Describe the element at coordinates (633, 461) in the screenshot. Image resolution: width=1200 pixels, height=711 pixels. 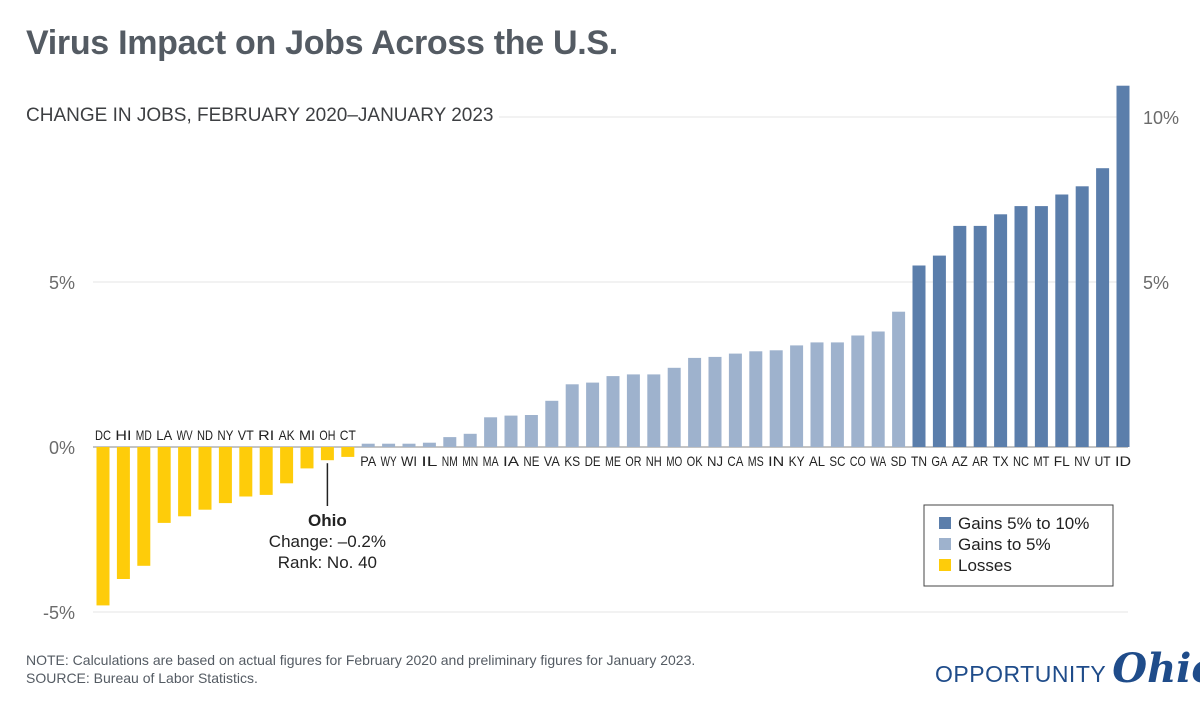
I see `bar-label-or: OR` at that location.